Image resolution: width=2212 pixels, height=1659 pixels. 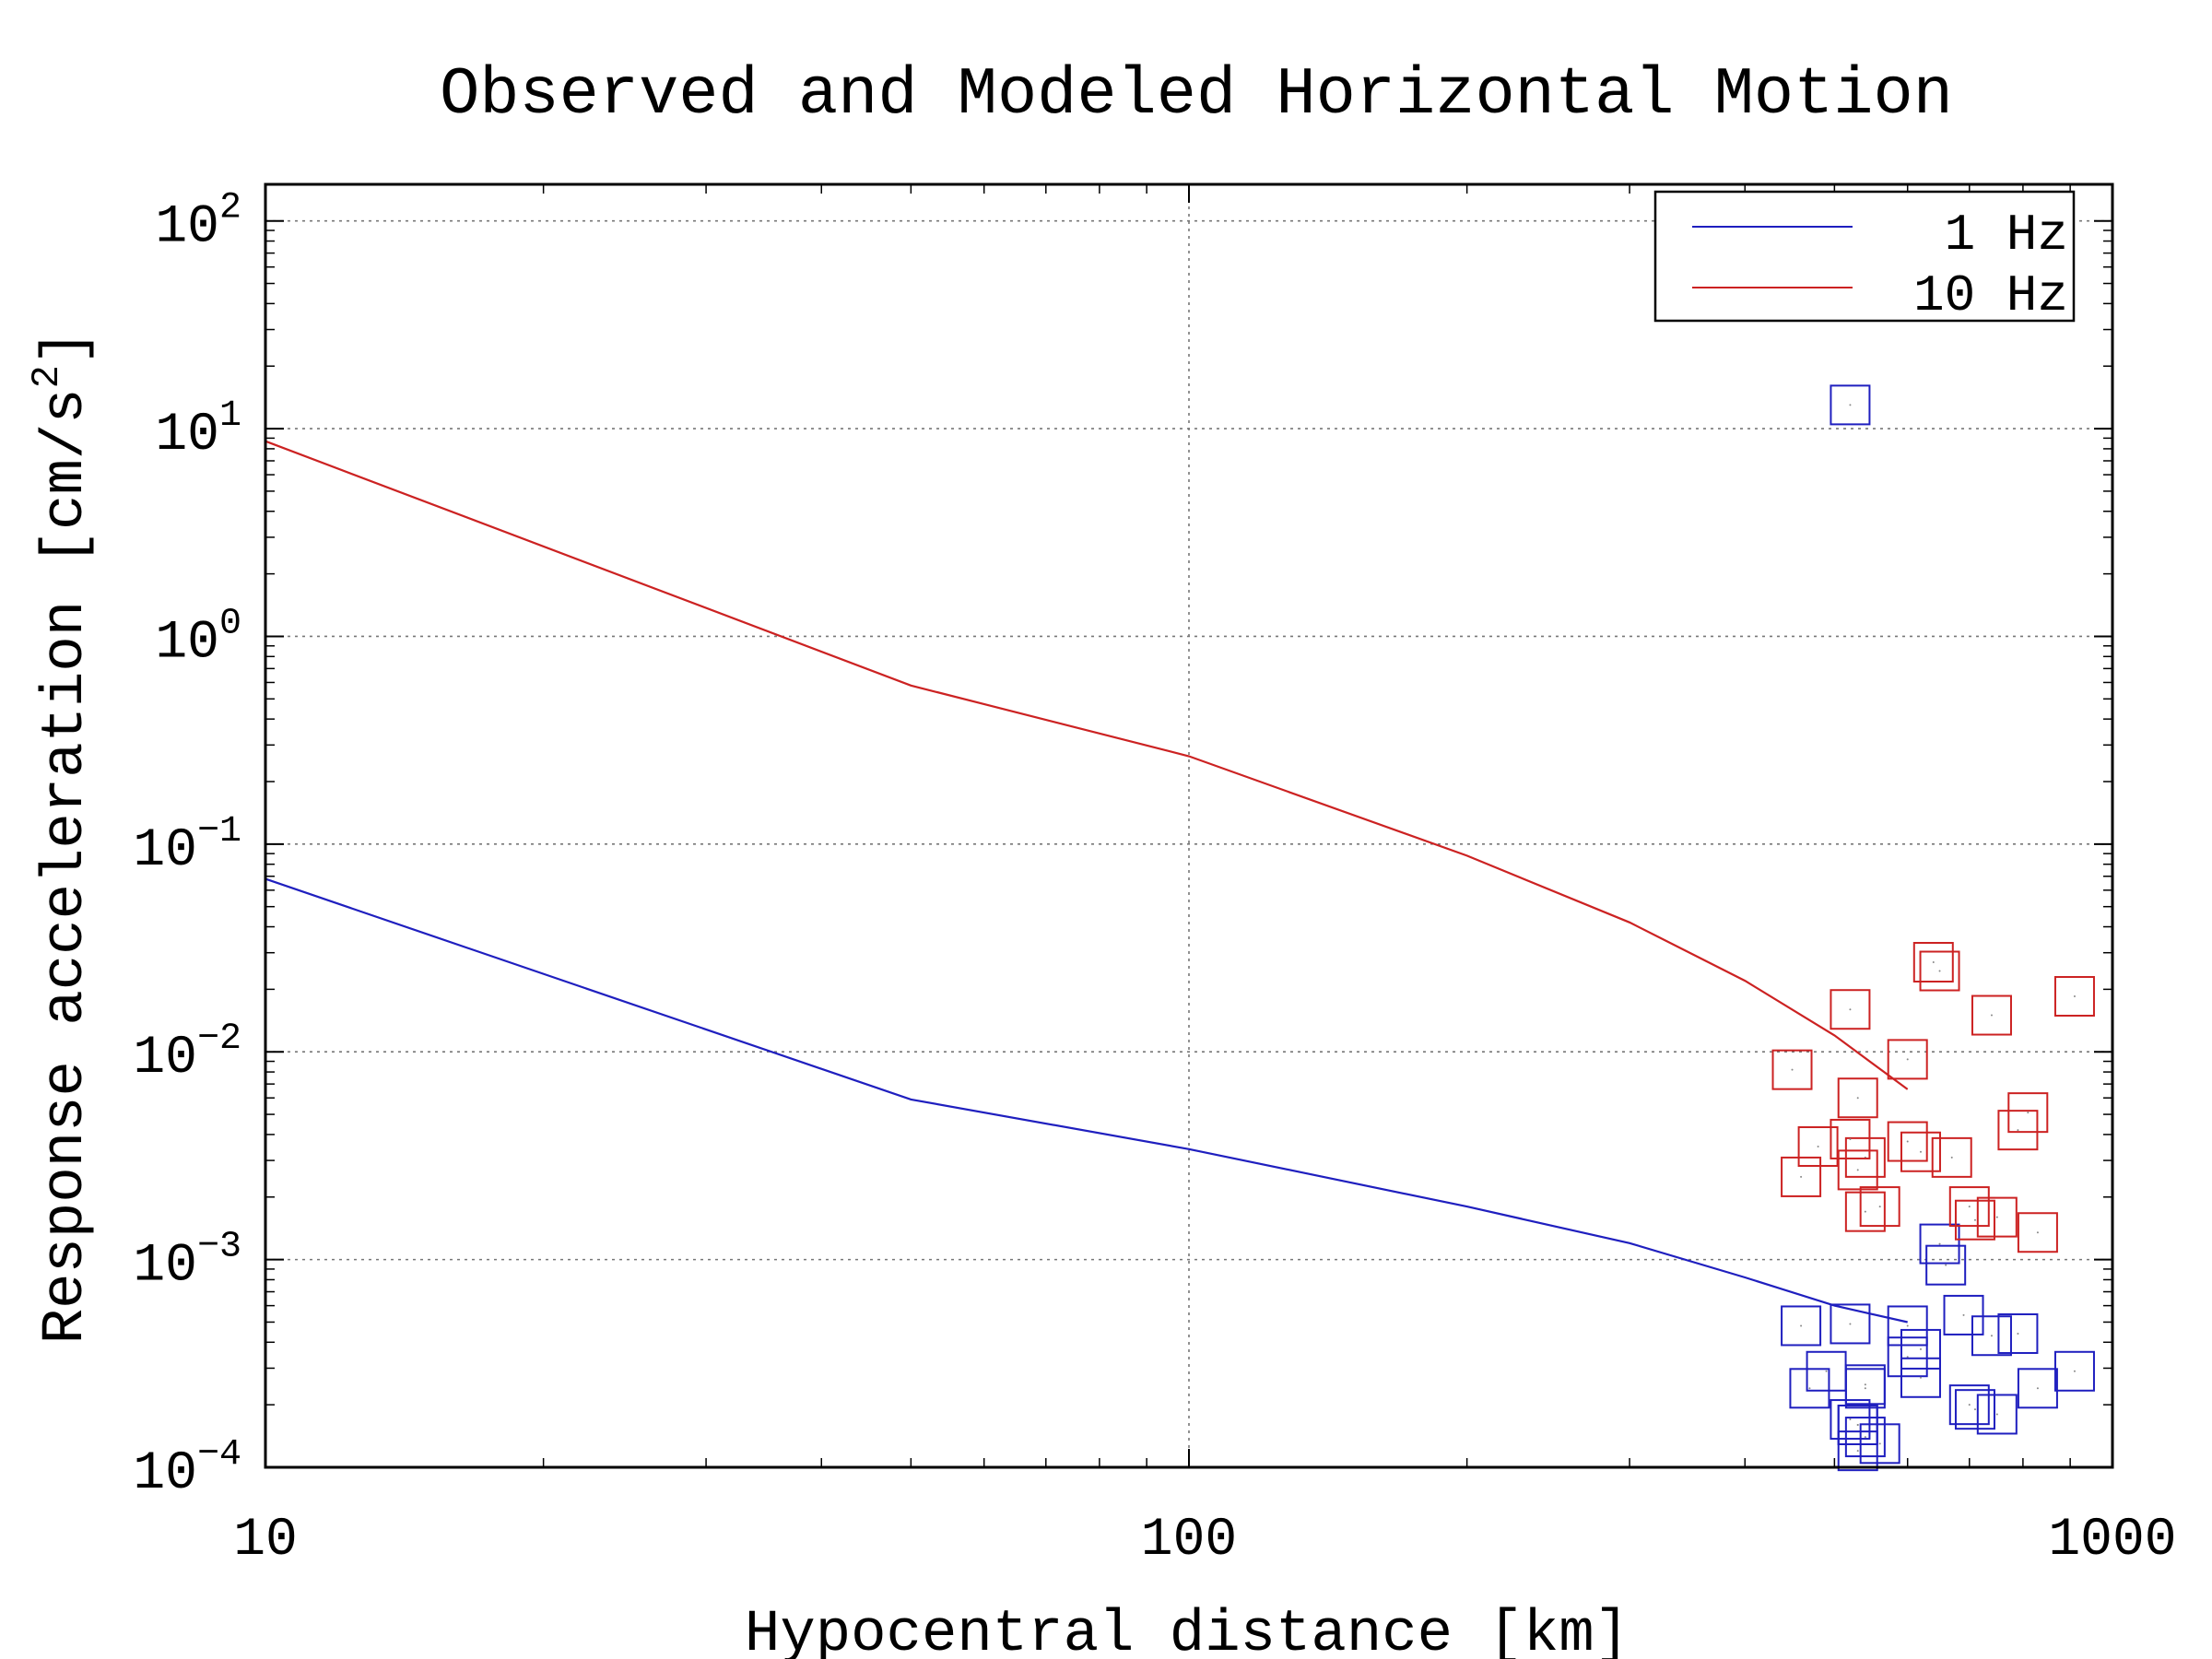 What do you see at coordinates (66, 347) in the screenshot?
I see `y-axis-label-close: ]` at bounding box center [66, 347].